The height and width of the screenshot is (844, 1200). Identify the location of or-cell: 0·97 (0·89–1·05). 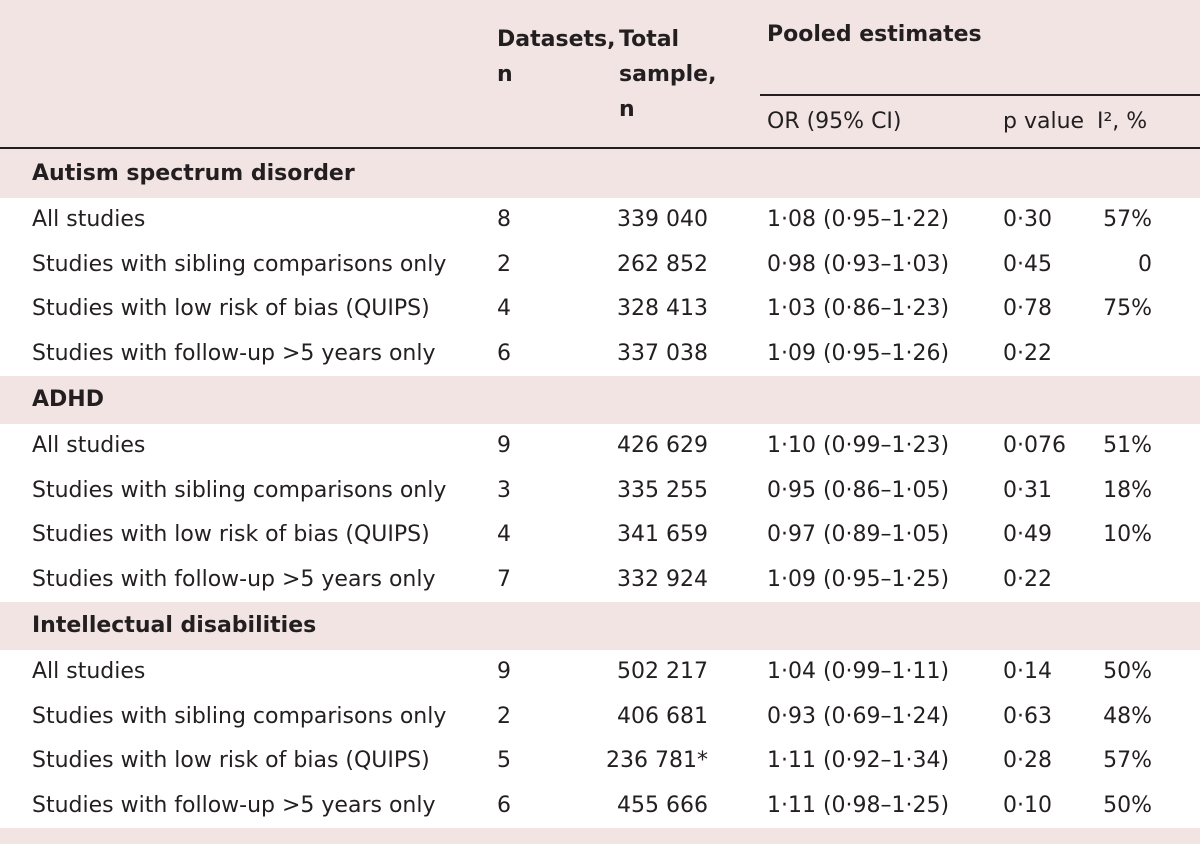
(858, 534).